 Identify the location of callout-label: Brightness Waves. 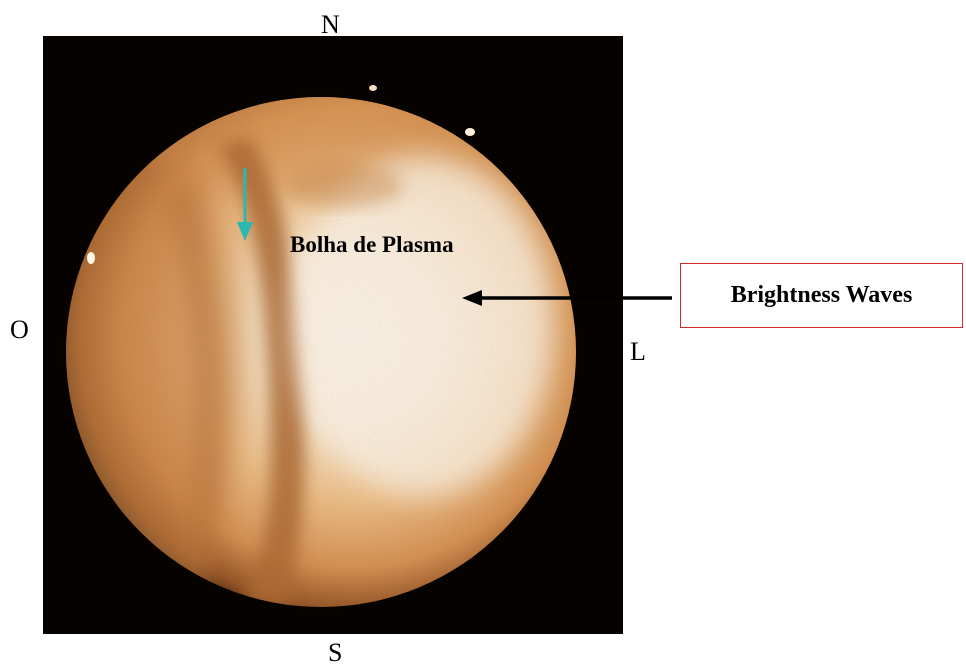
(821, 295).